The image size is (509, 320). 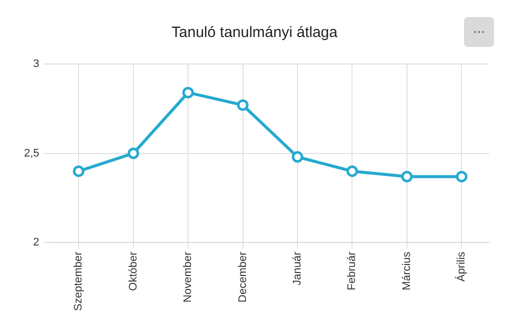 I want to click on x-tick-label: Február, so click(x=352, y=270).